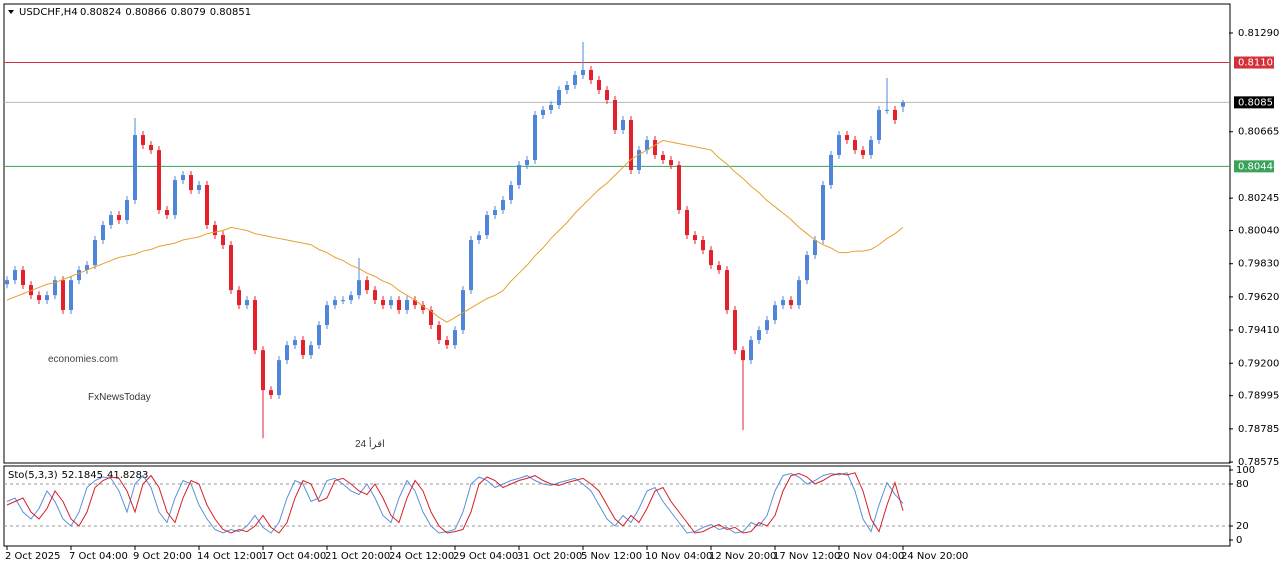 Image resolution: width=1280 pixels, height=567 pixels. What do you see at coordinates (611, 556) in the screenshot?
I see `x-tick-label: 5 Nov 12:00` at bounding box center [611, 556].